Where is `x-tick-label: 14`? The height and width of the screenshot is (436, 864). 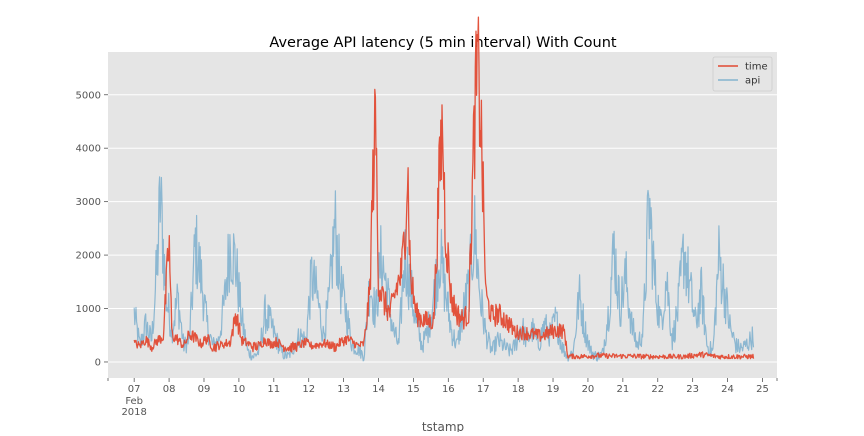 x-tick-label: 14 is located at coordinates (378, 389).